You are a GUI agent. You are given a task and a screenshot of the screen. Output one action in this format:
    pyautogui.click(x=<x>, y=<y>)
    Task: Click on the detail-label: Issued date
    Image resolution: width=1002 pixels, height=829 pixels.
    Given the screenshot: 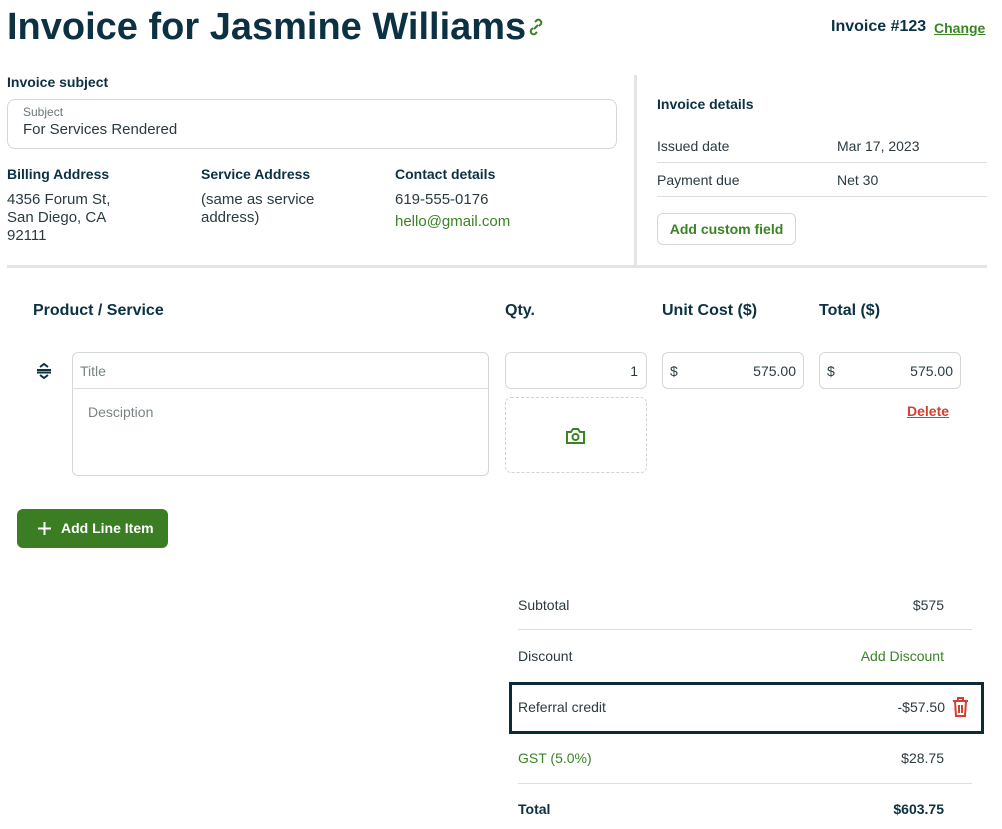 What is the action you would take?
    pyautogui.click(x=693, y=146)
    